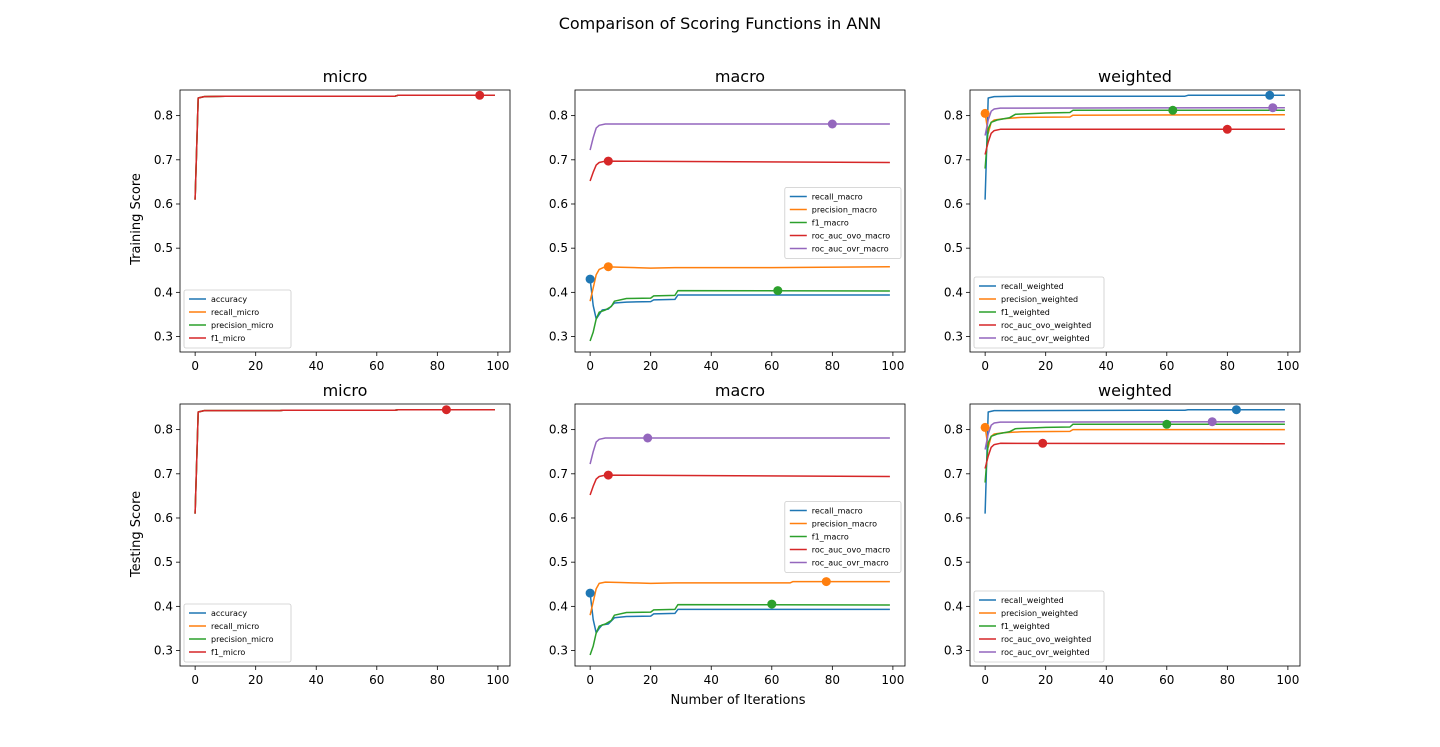 The image size is (1440, 747). I want to click on best-point-marker-f1_micro, so click(446, 410).